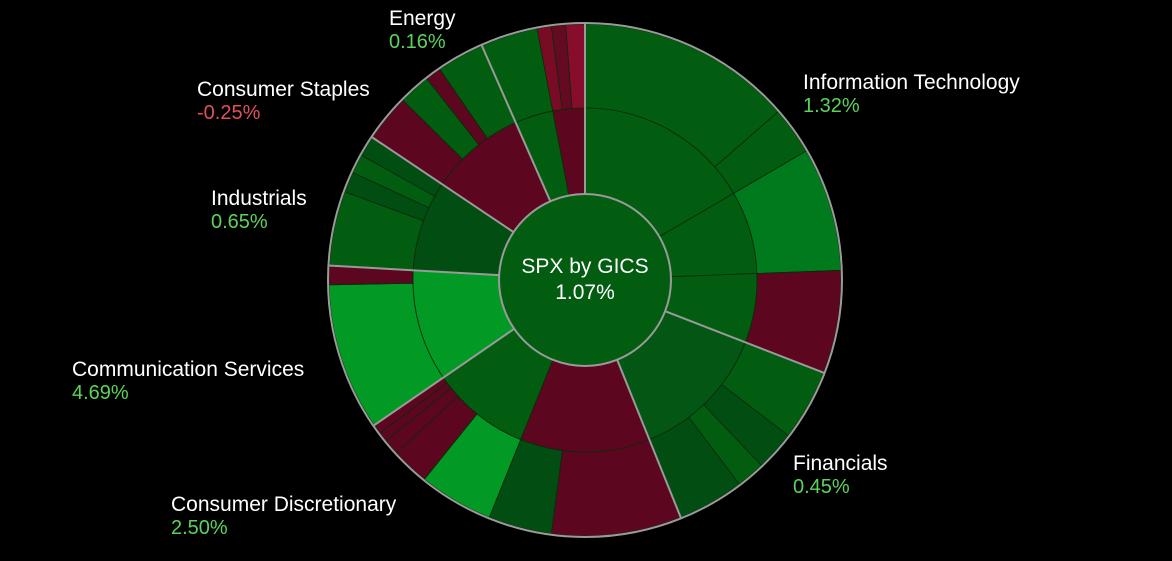 The width and height of the screenshot is (1172, 561). I want to click on center-label: SPX by GICS 1.07%, so click(584, 279).